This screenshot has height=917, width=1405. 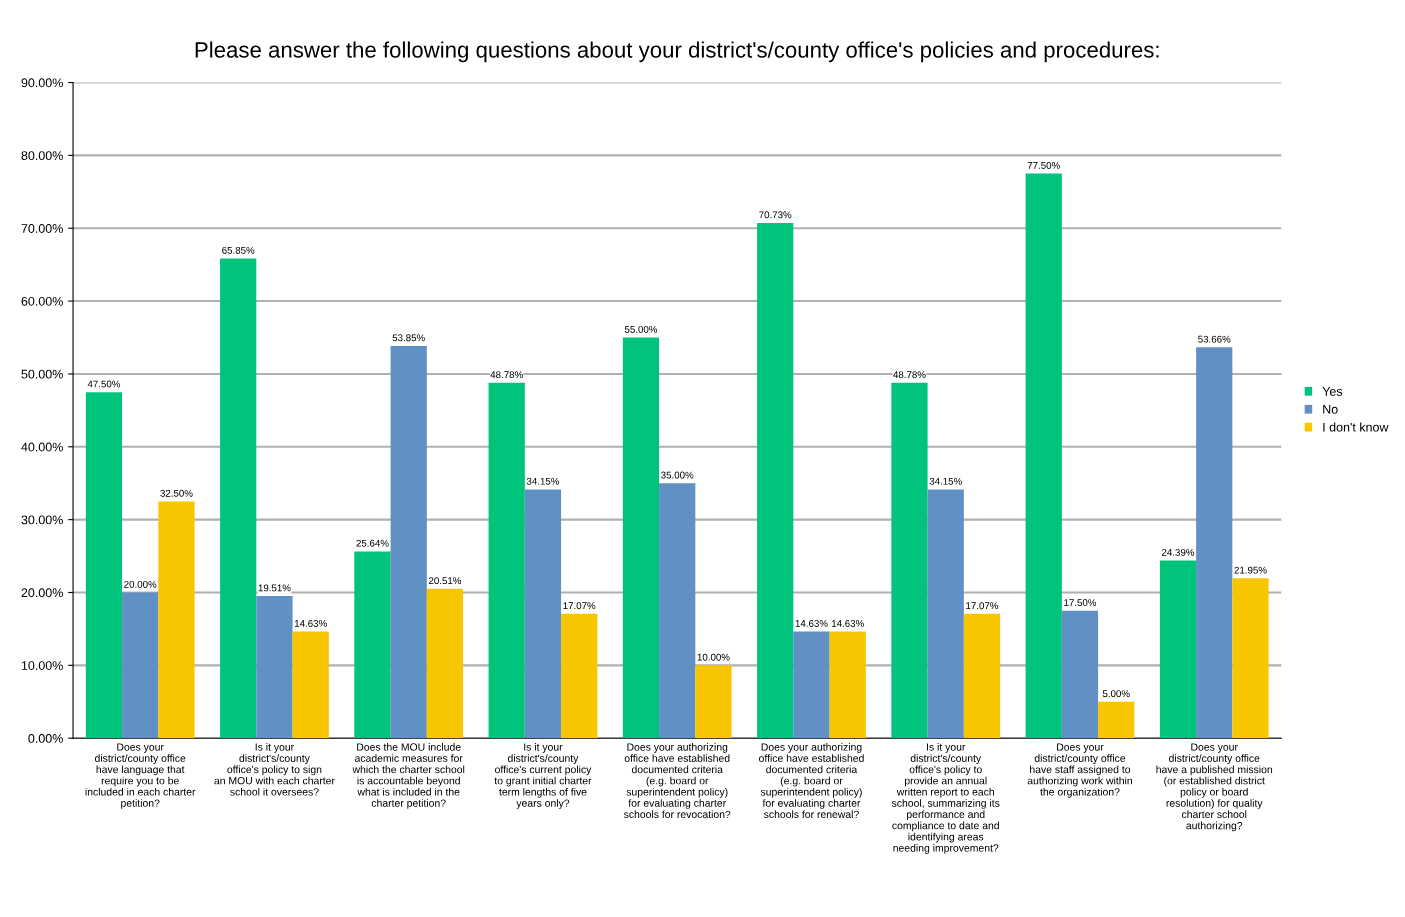 What do you see at coordinates (176, 493) in the screenshot?
I see `data-label: 32.50%` at bounding box center [176, 493].